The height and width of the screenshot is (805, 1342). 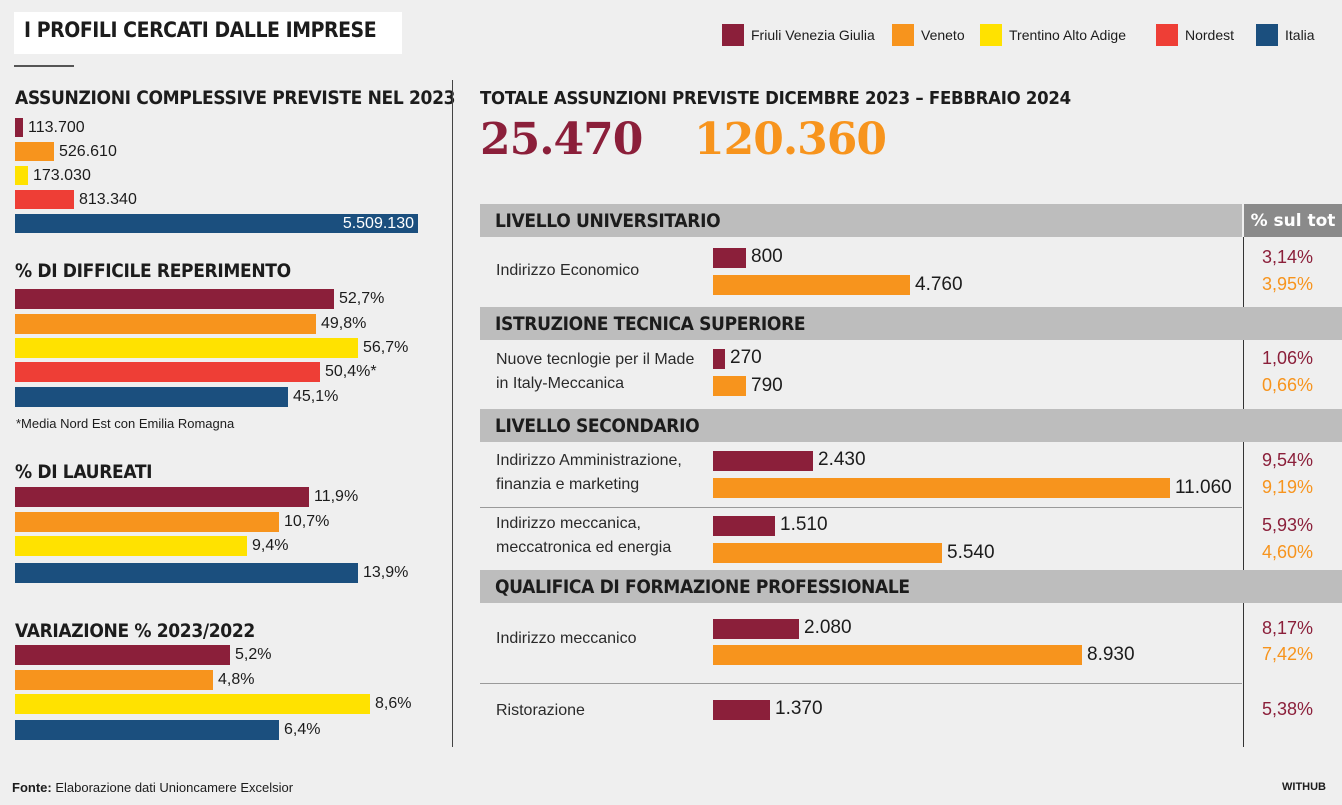 What do you see at coordinates (560, 383) in the screenshot?
I see `row-label-line: in Italy-Meccanica` at bounding box center [560, 383].